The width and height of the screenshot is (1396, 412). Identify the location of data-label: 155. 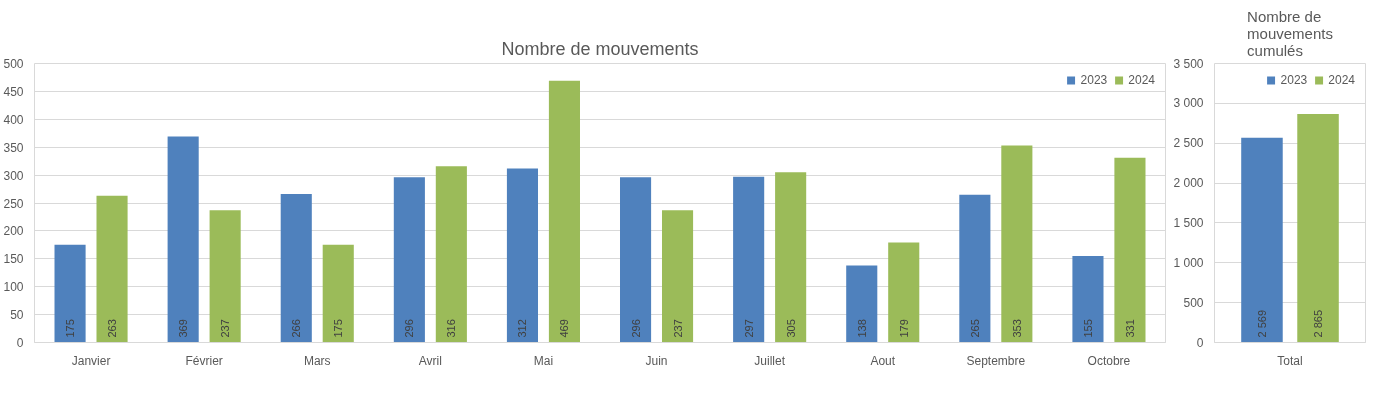
(1087, 328).